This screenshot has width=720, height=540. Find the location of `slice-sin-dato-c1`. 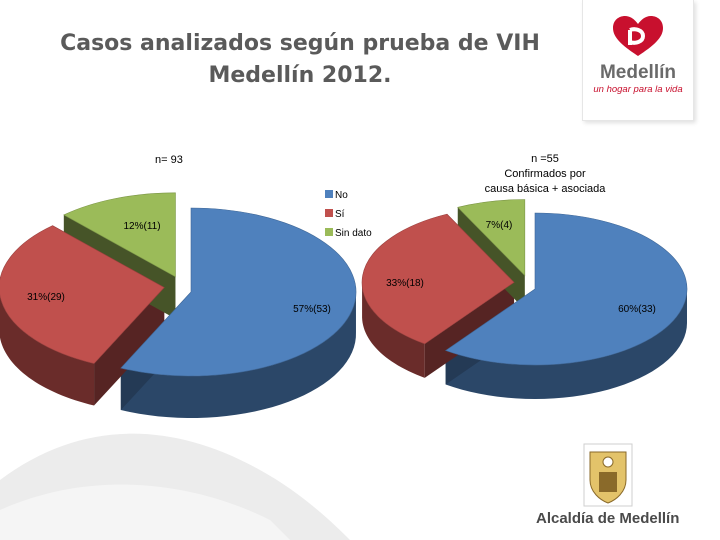

slice-sin-dato-c1 is located at coordinates (119, 235).